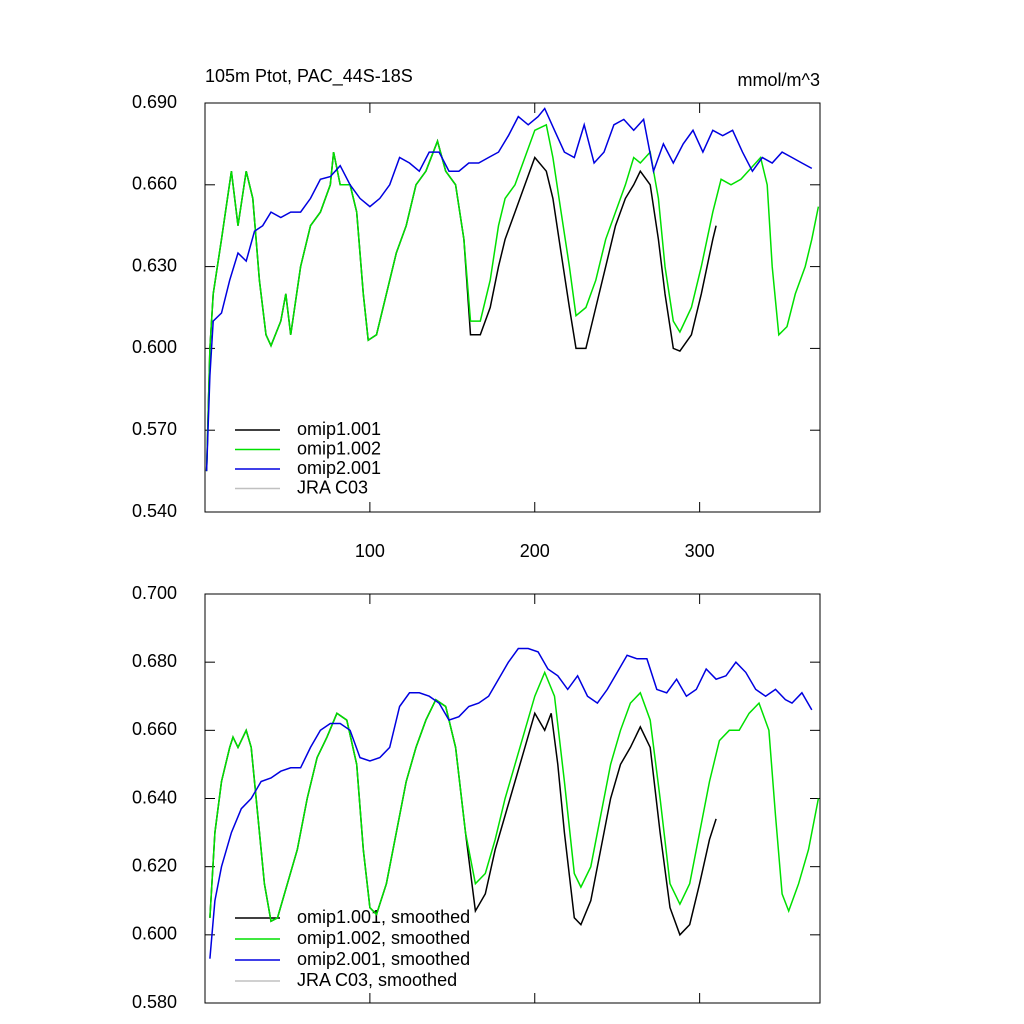  I want to click on legend-label: omip1.002, smoothed, so click(383, 938).